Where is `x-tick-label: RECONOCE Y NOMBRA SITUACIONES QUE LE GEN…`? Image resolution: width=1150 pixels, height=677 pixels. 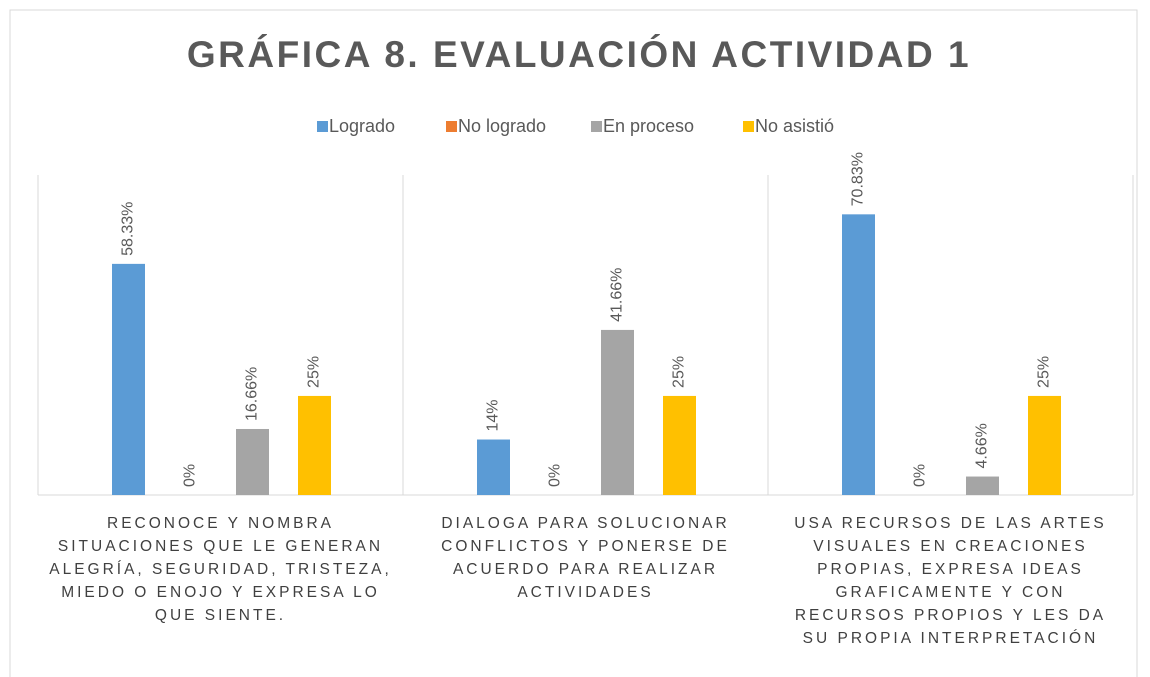
x-tick-label: RECONOCE Y NOMBRA SITUACIONES QUE LE GEN… is located at coordinates (220, 569).